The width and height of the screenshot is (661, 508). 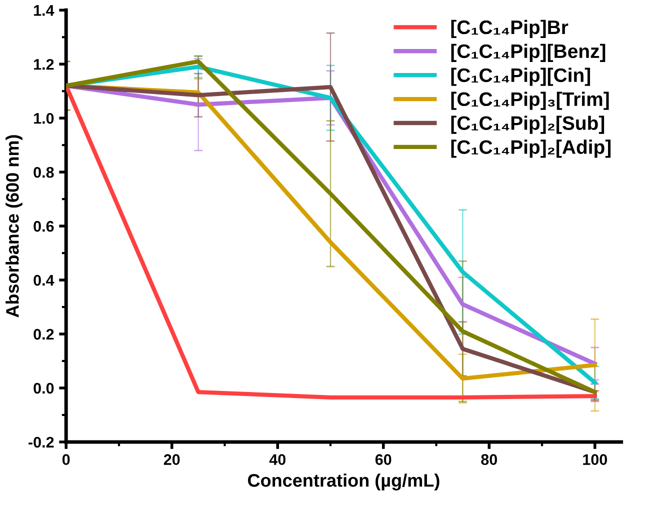 I want to click on y-tick-label: 0.4, so click(x=44, y=280).